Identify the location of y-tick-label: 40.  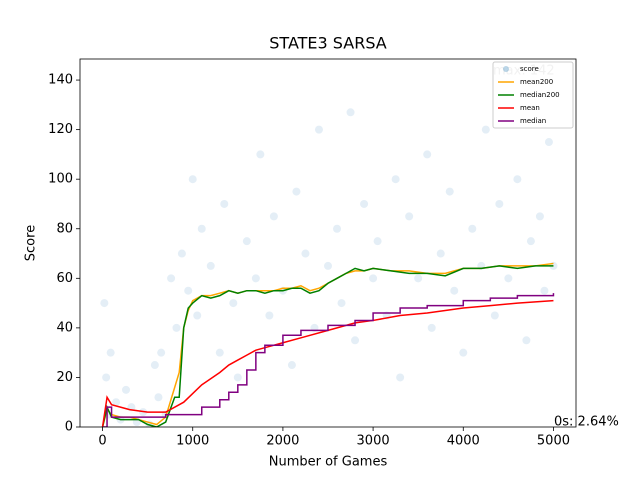
(64, 327).